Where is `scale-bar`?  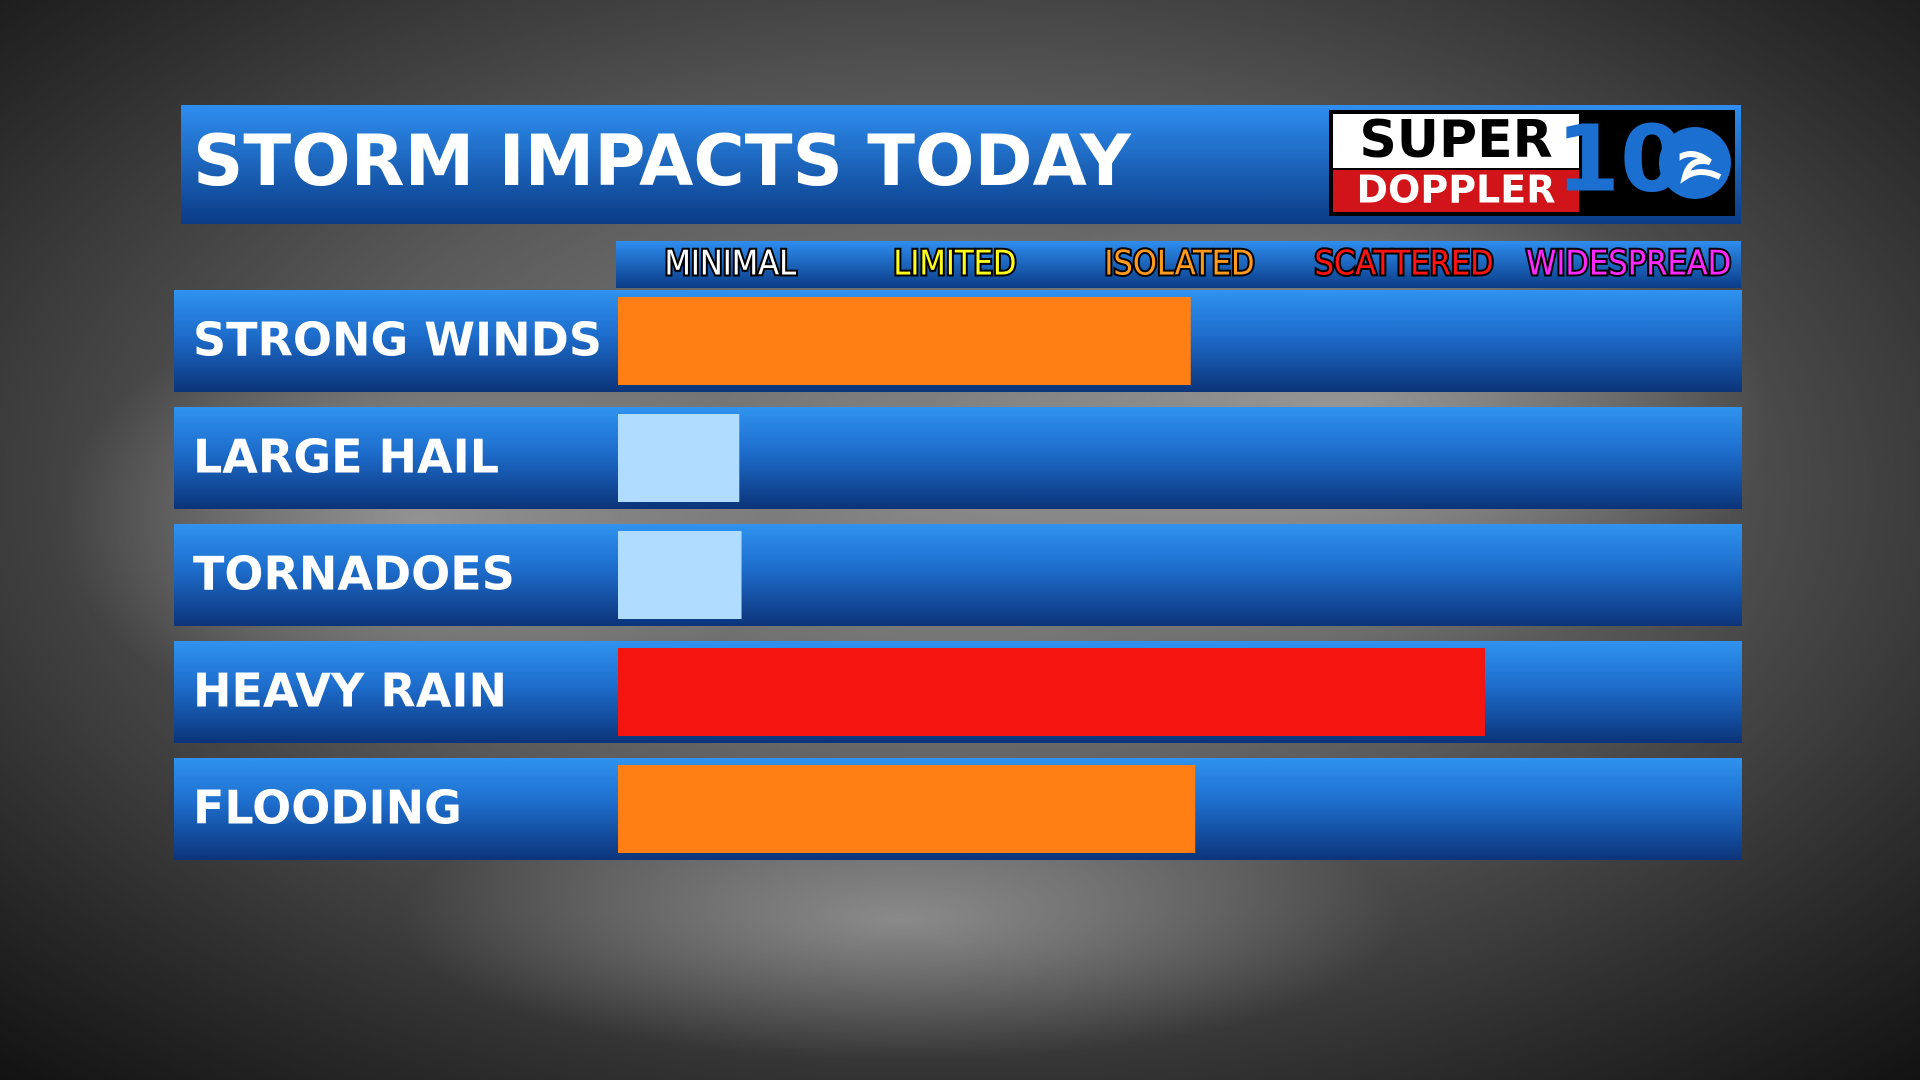
scale-bar is located at coordinates (1178, 264).